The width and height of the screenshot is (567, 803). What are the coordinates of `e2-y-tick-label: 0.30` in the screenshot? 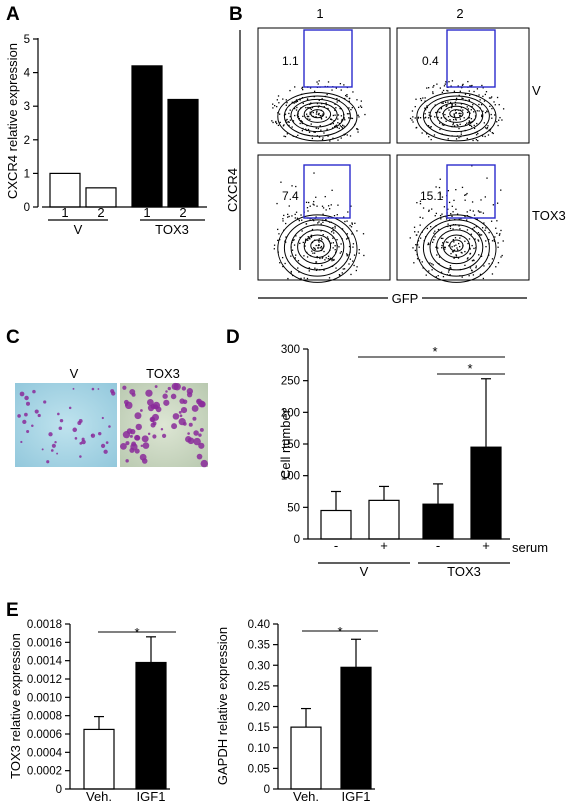 It's located at (259, 666).